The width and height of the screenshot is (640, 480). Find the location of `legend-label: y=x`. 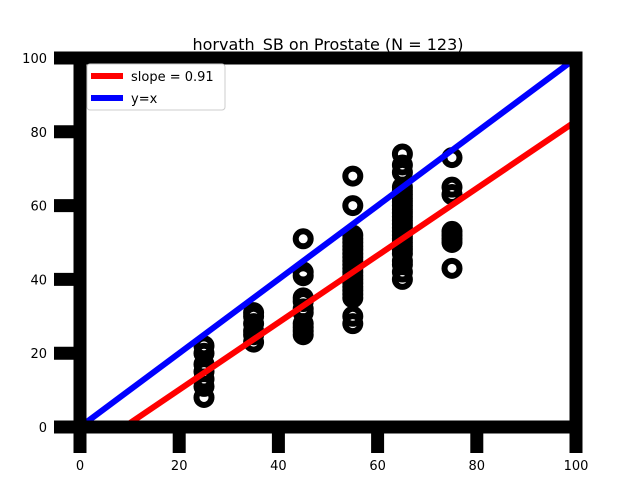

legend-label: y=x is located at coordinates (144, 99).